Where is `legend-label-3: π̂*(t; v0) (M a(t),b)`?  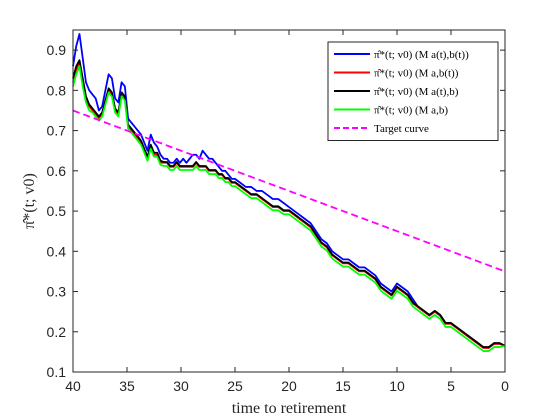 legend-label-3: π̂*(t; v0) (M a(t),b) is located at coordinates (416, 92).